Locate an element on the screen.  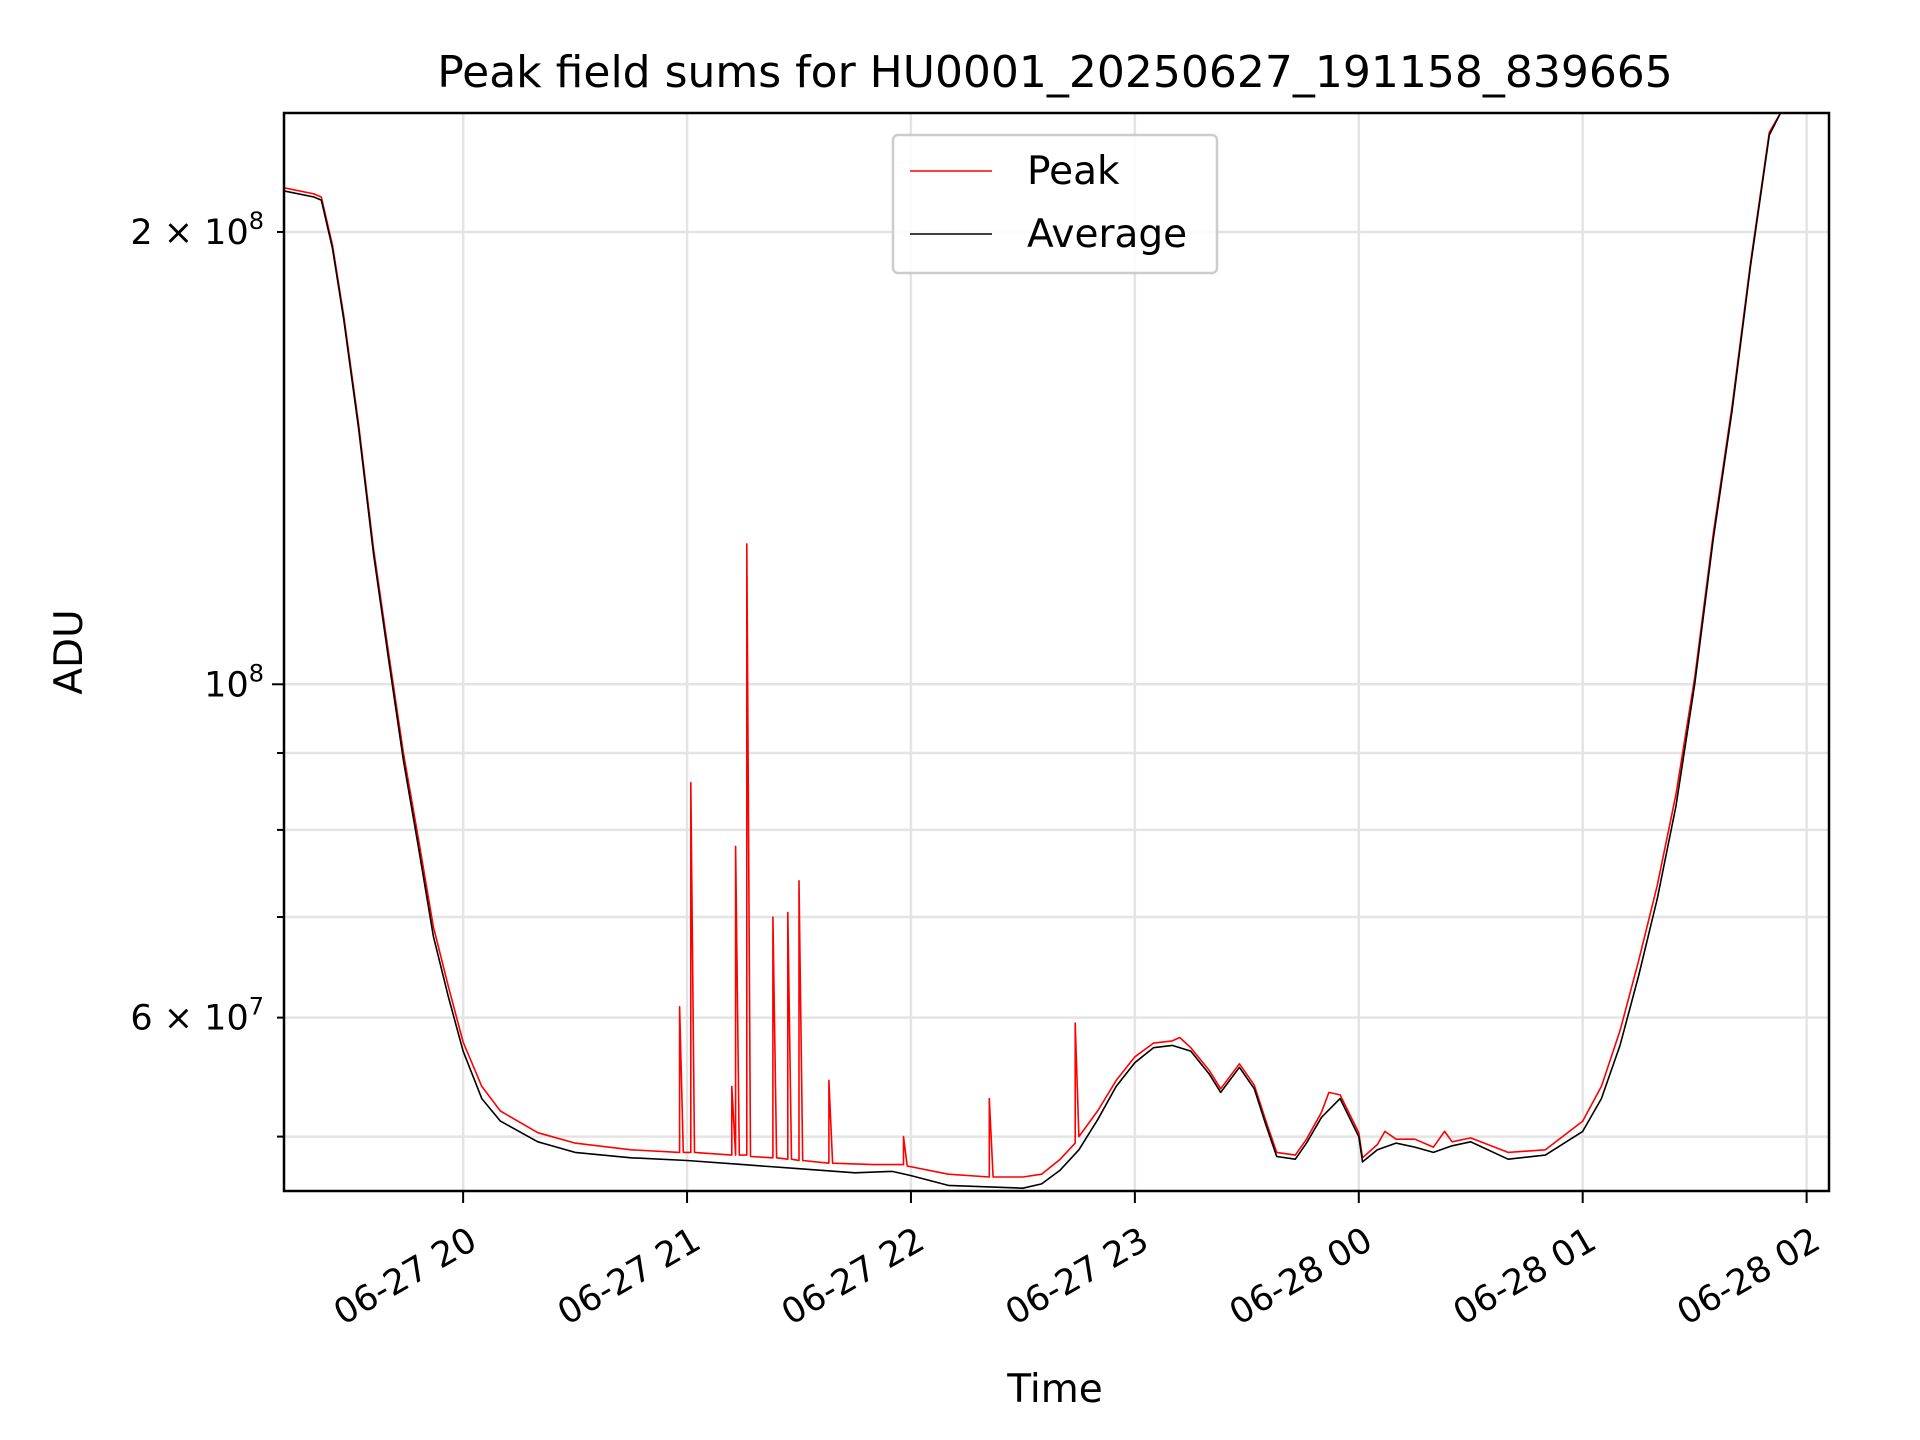
y-axis: 108 6 × 107 2 × 108 is located at coordinates (207, 672).